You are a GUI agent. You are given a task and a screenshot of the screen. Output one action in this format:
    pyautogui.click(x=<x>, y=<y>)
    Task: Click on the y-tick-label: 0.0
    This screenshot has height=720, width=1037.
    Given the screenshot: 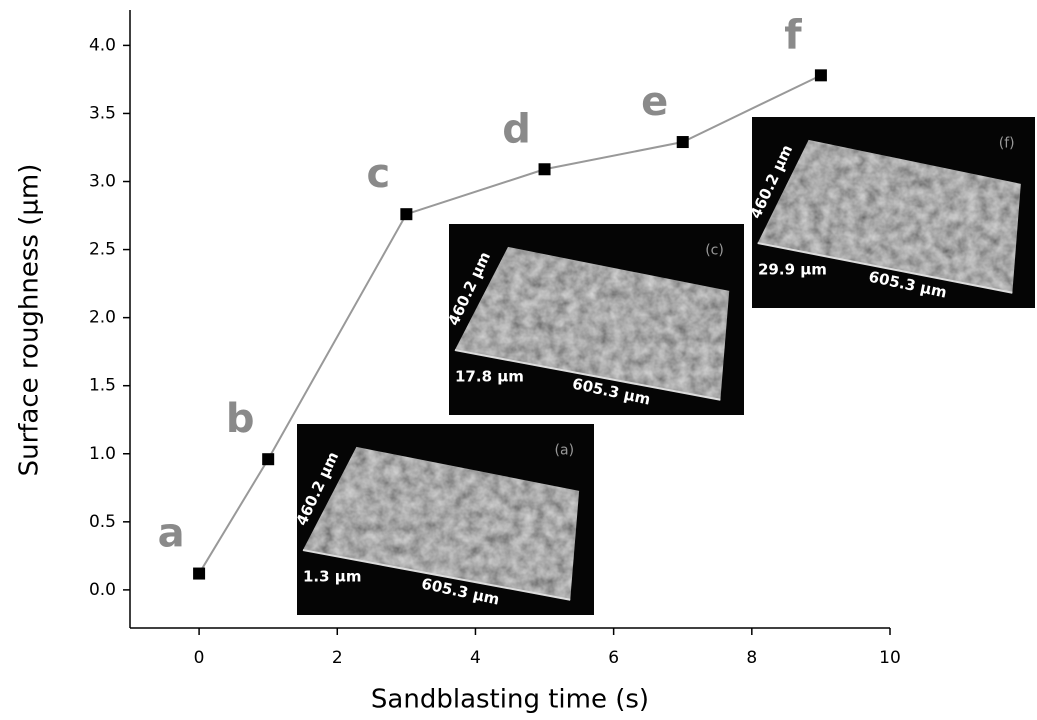 What is the action you would take?
    pyautogui.click(x=102, y=590)
    